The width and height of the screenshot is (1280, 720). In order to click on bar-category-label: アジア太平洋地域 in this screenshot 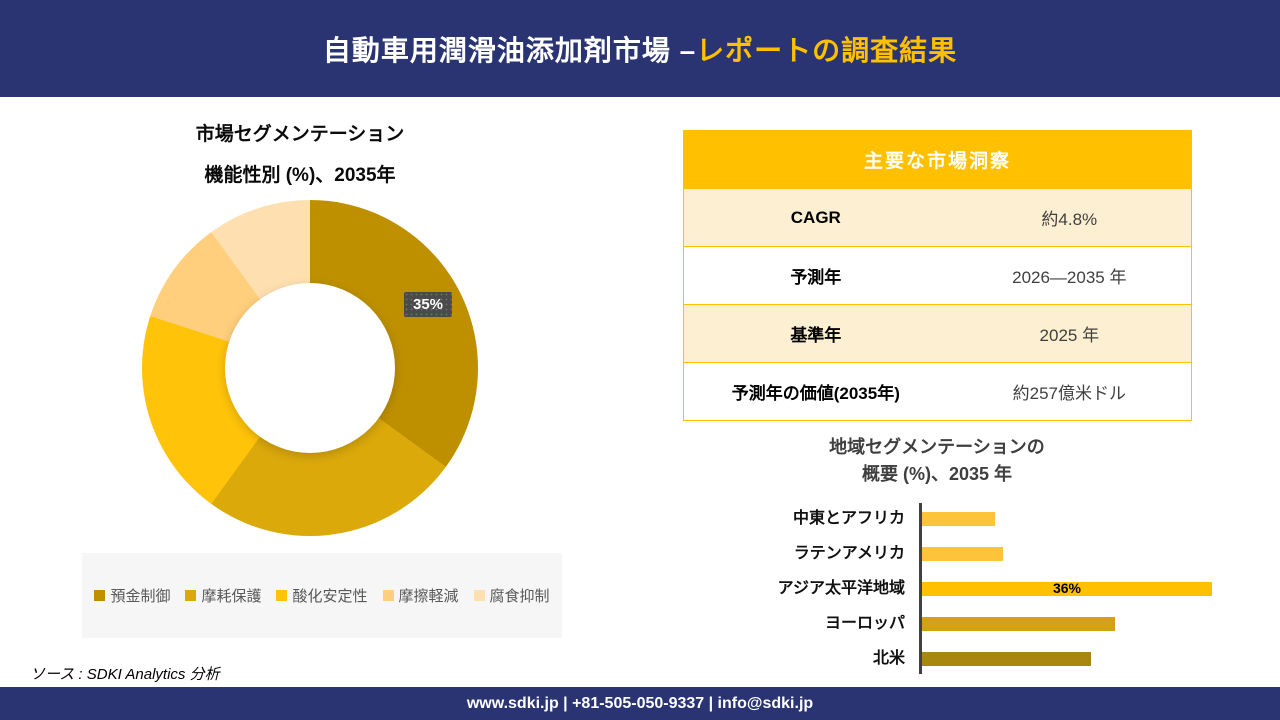, I will do `click(841, 588)`.